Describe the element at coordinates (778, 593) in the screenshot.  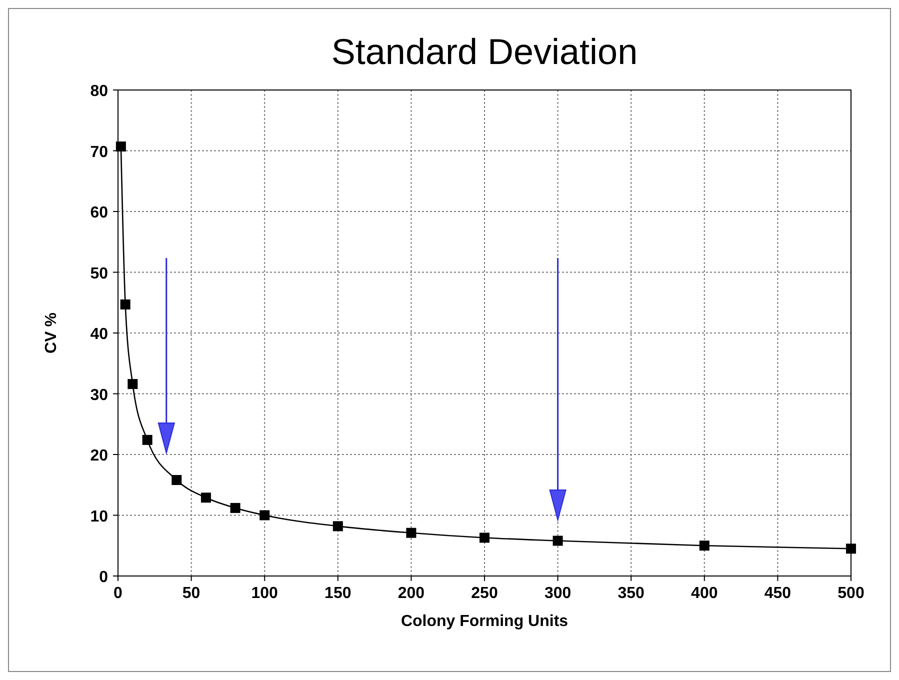
I see `x-tick-label: 450` at that location.